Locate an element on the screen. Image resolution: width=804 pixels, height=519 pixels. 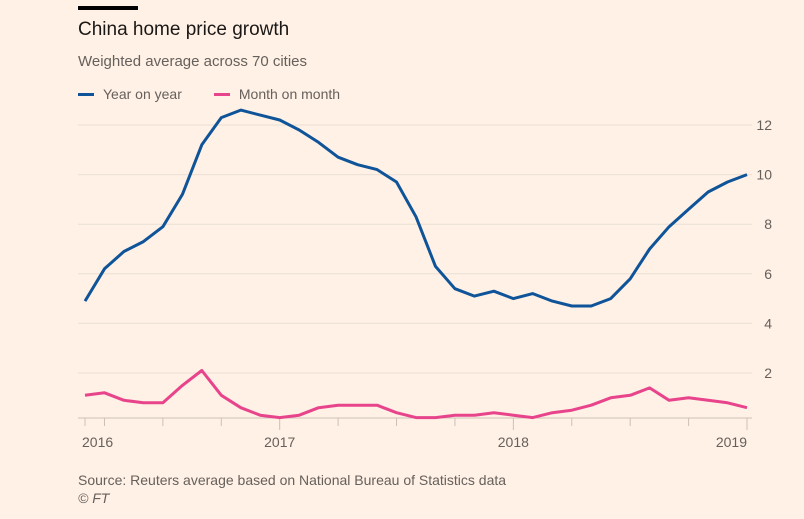
y-tick-label: 8 is located at coordinates (768, 224).